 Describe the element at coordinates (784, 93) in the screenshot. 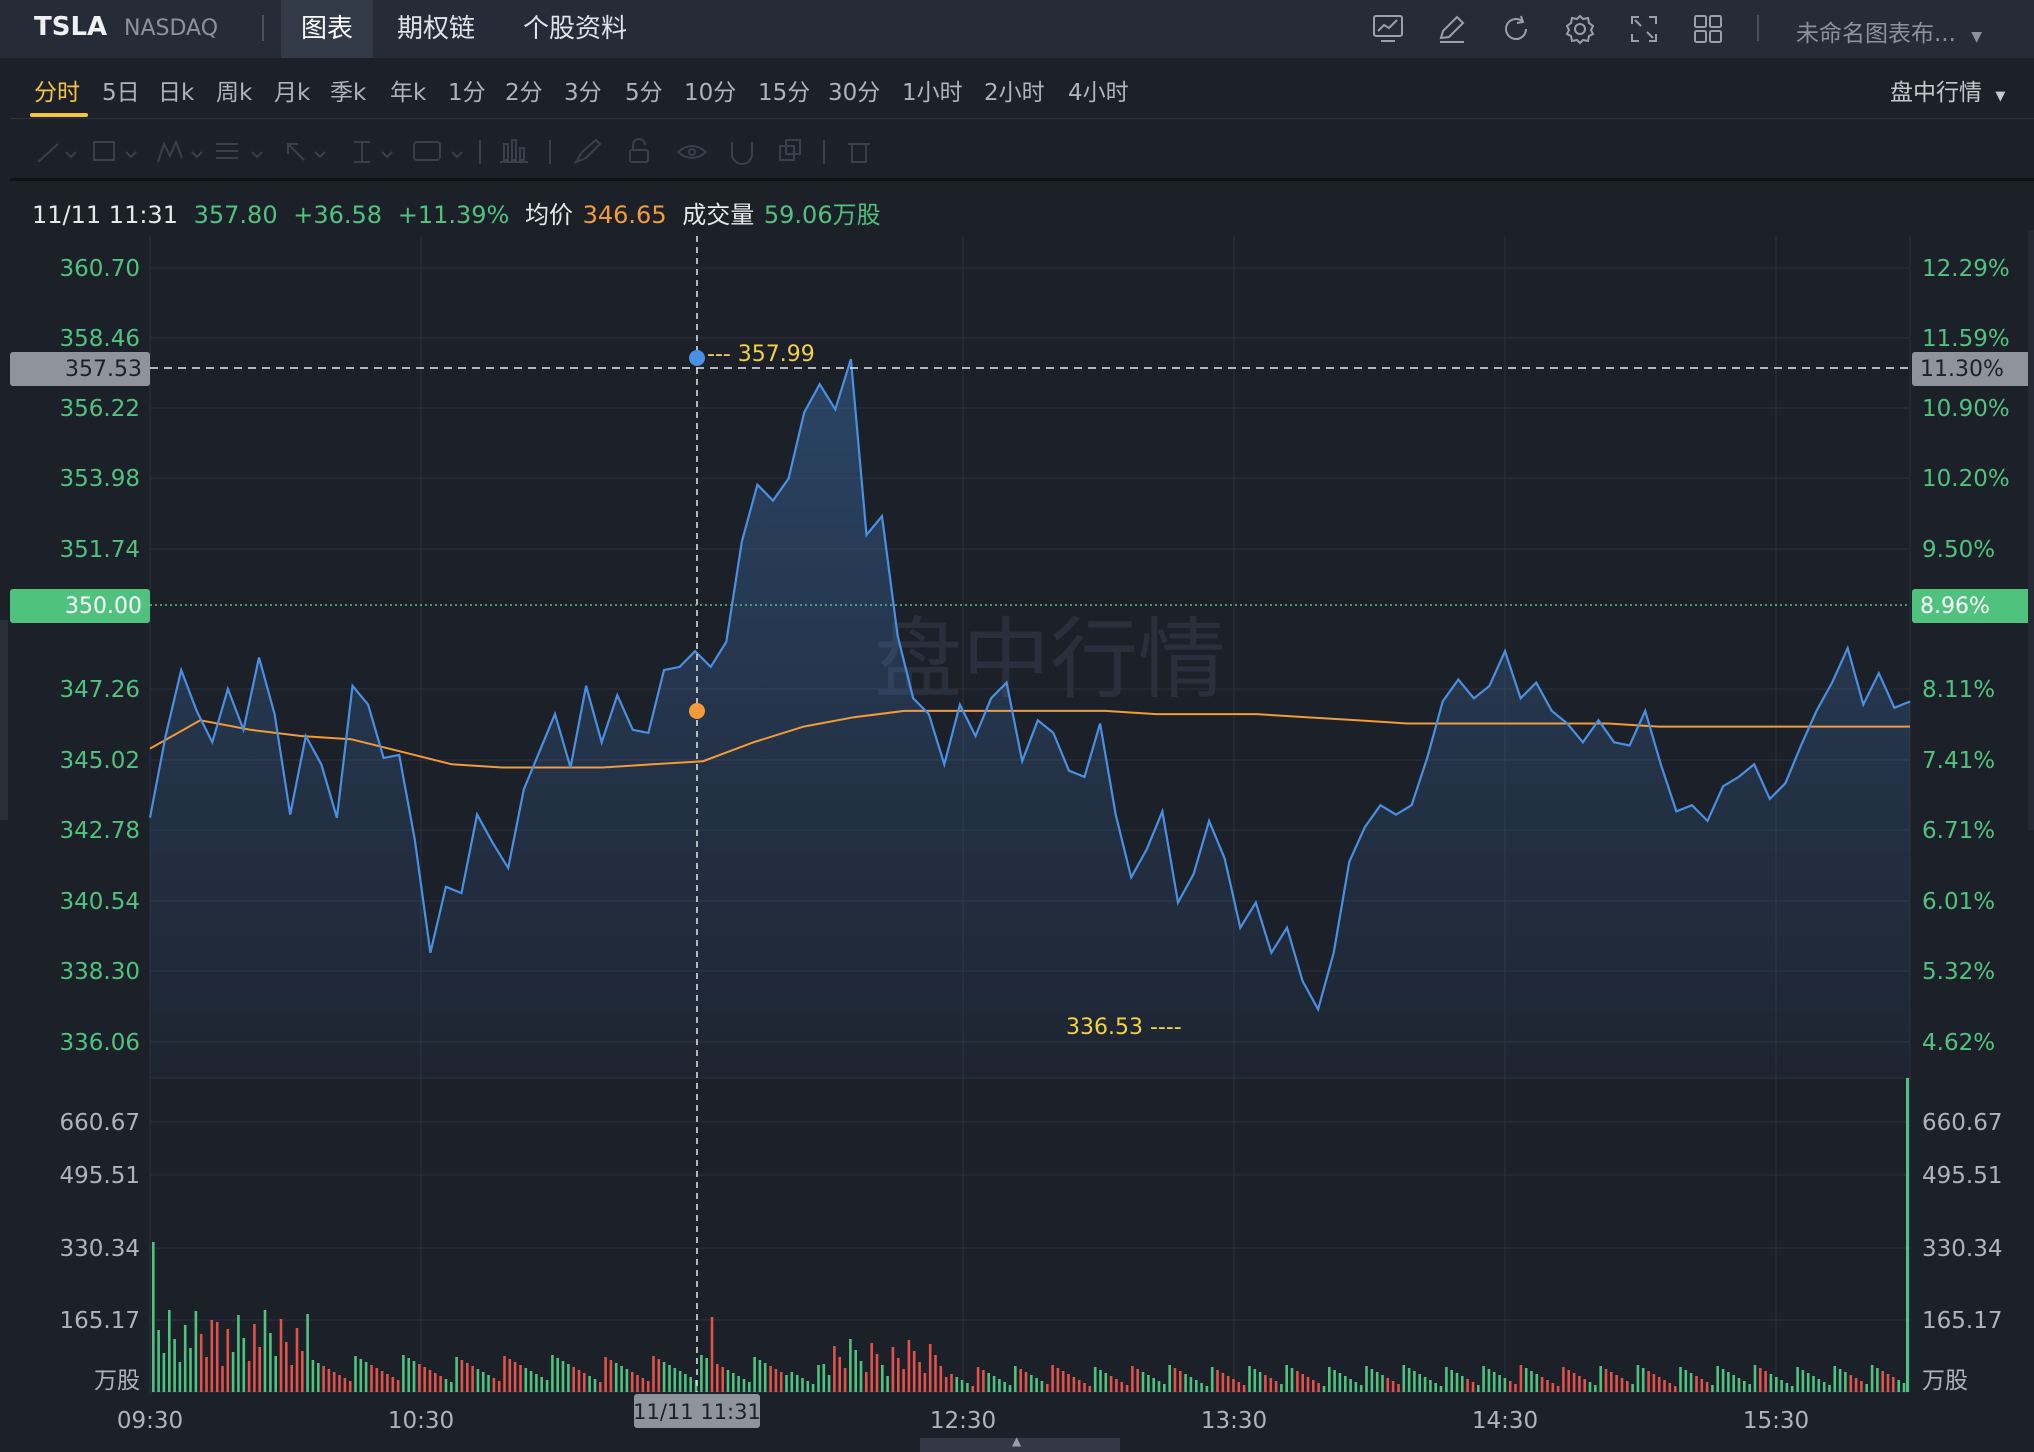

I see `period-12: 15分` at that location.